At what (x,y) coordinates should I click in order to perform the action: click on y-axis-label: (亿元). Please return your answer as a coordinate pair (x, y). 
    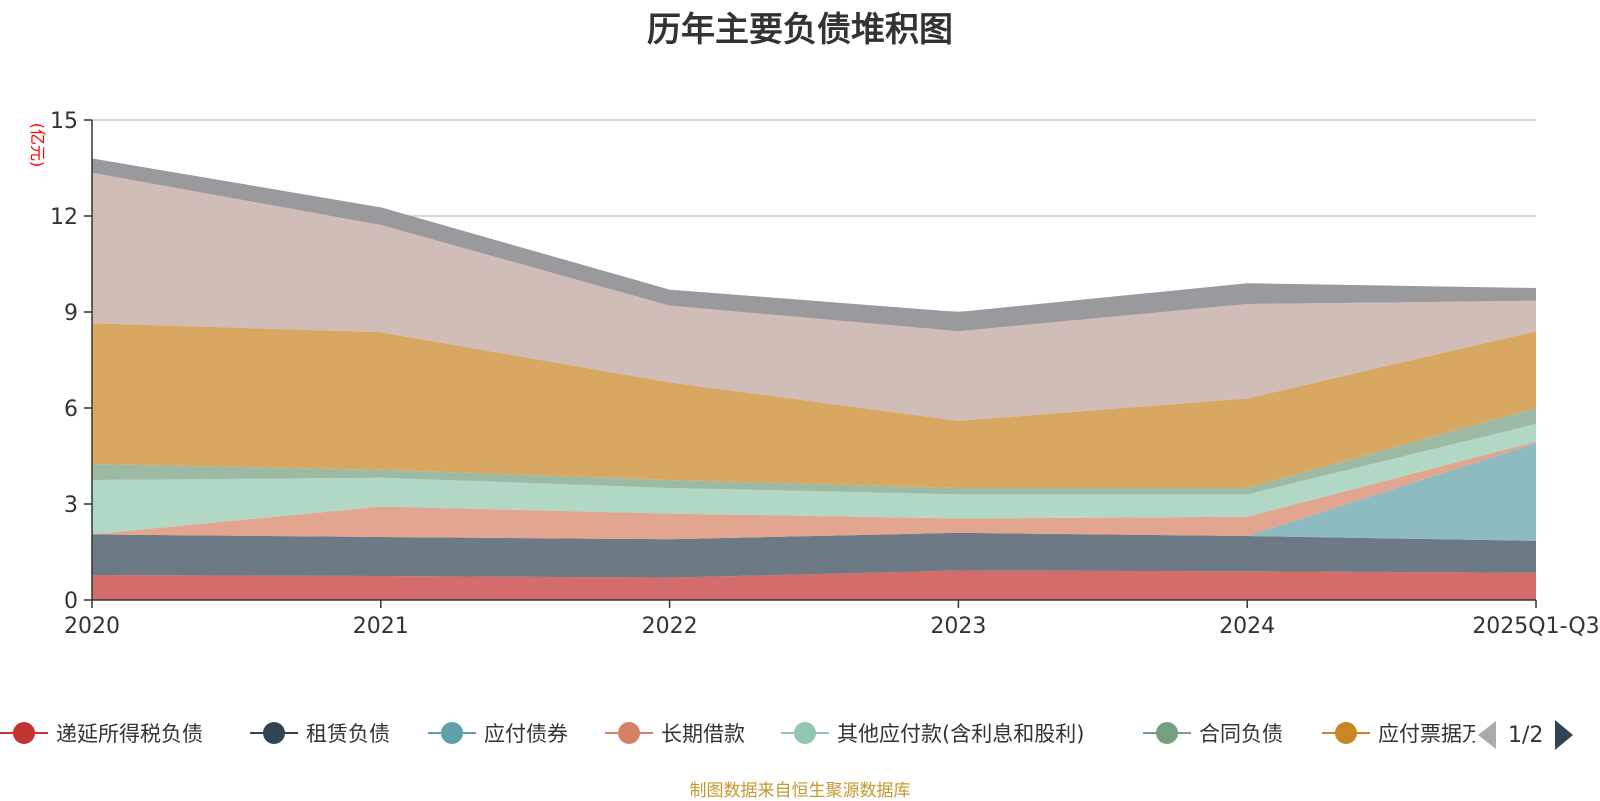
    Looking at the image, I should click on (37, 145).